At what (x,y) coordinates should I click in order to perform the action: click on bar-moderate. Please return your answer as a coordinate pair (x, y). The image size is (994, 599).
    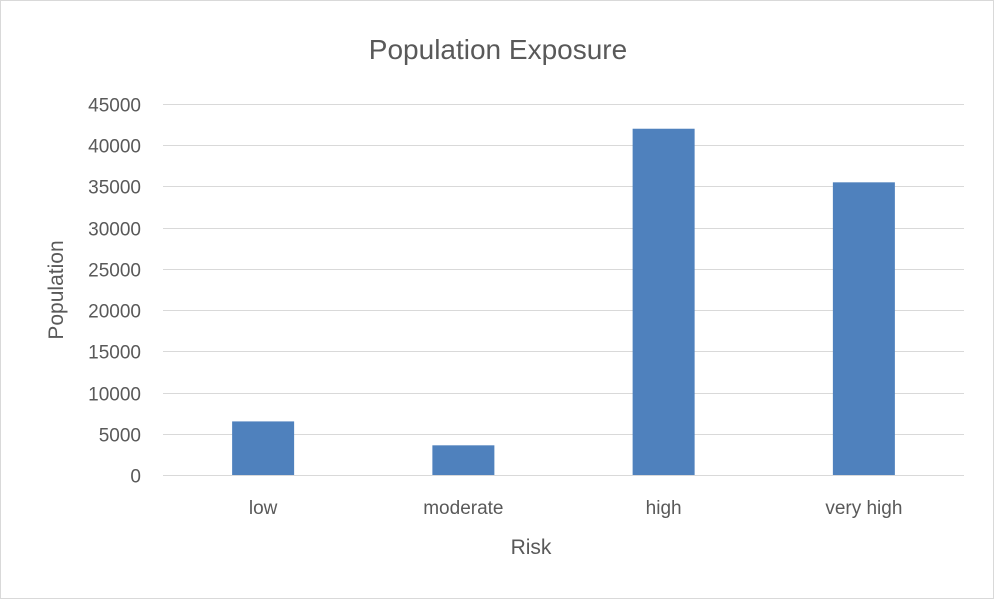
    Looking at the image, I should click on (463, 460).